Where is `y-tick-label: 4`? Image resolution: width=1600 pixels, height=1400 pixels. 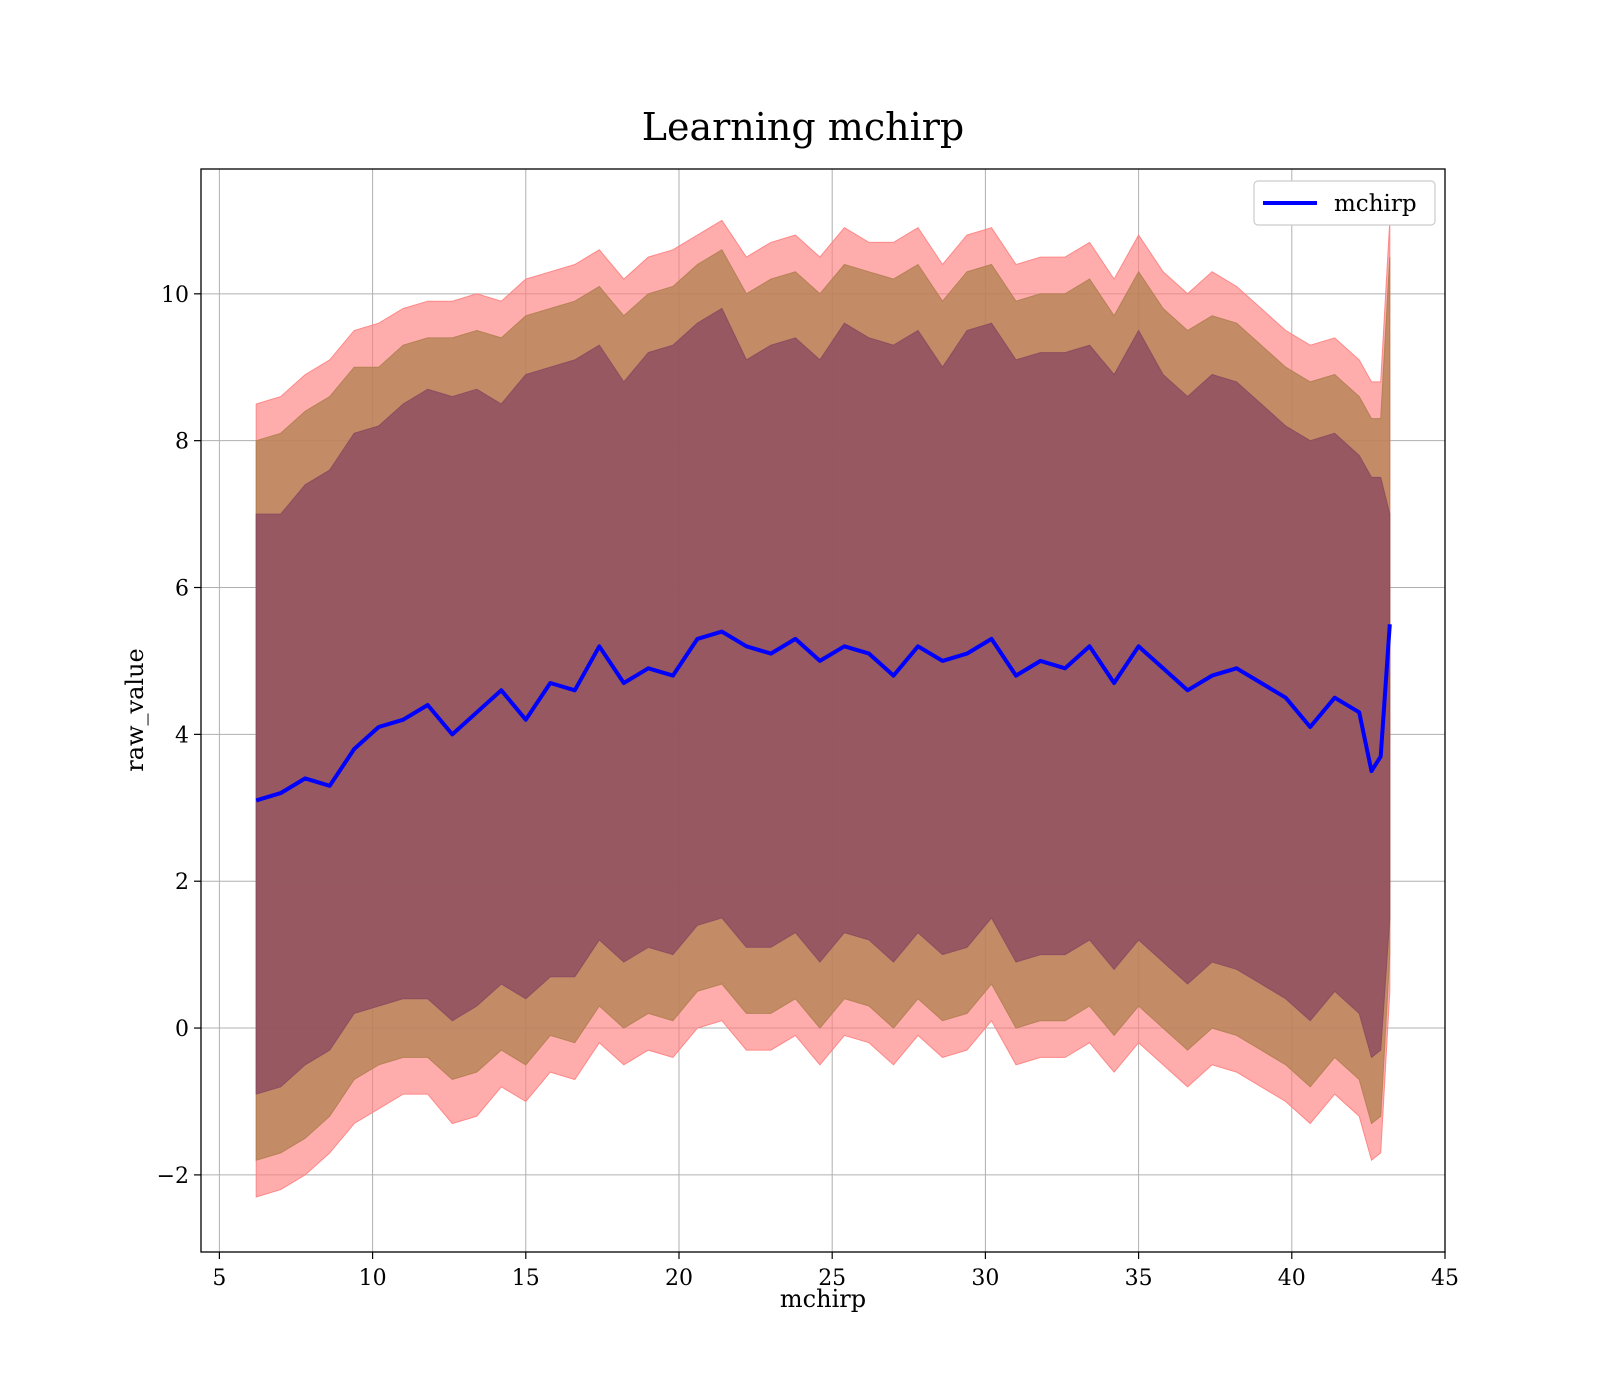 y-tick-label: 4 is located at coordinates (182, 735).